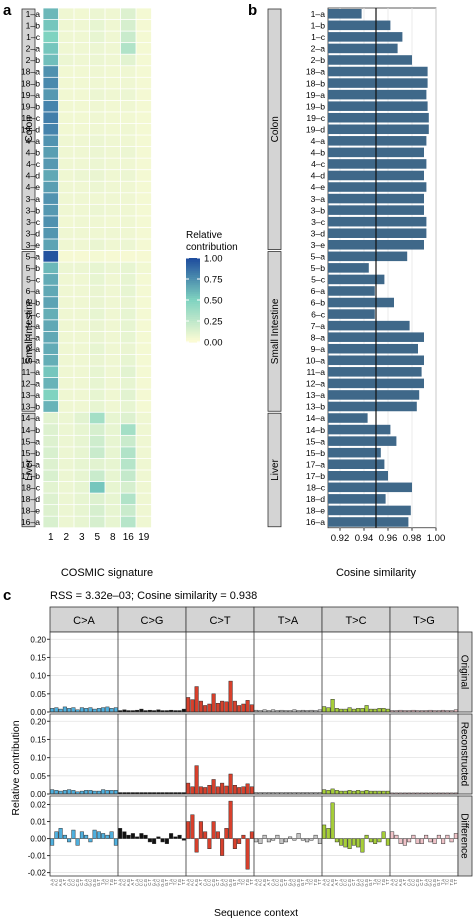 The height and width of the screenshot is (921, 474). What do you see at coordinates (33, 268) in the screenshot?
I see `sample-label-a: 5–b` at bounding box center [33, 268].